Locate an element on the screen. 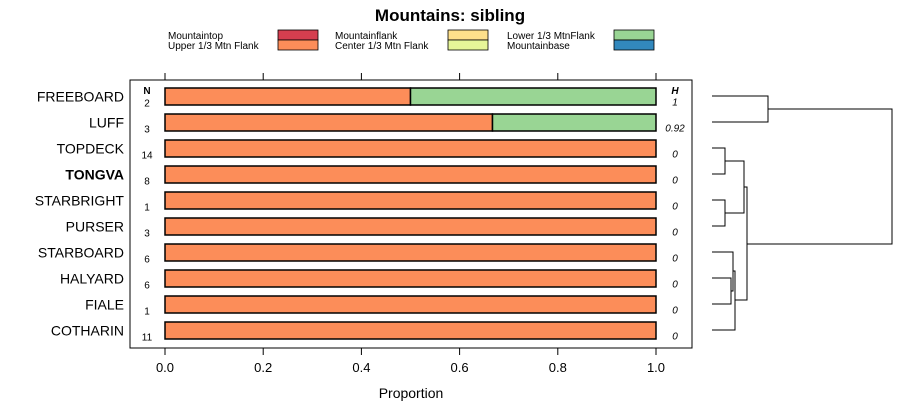  n-value: 14 is located at coordinates (147, 156).